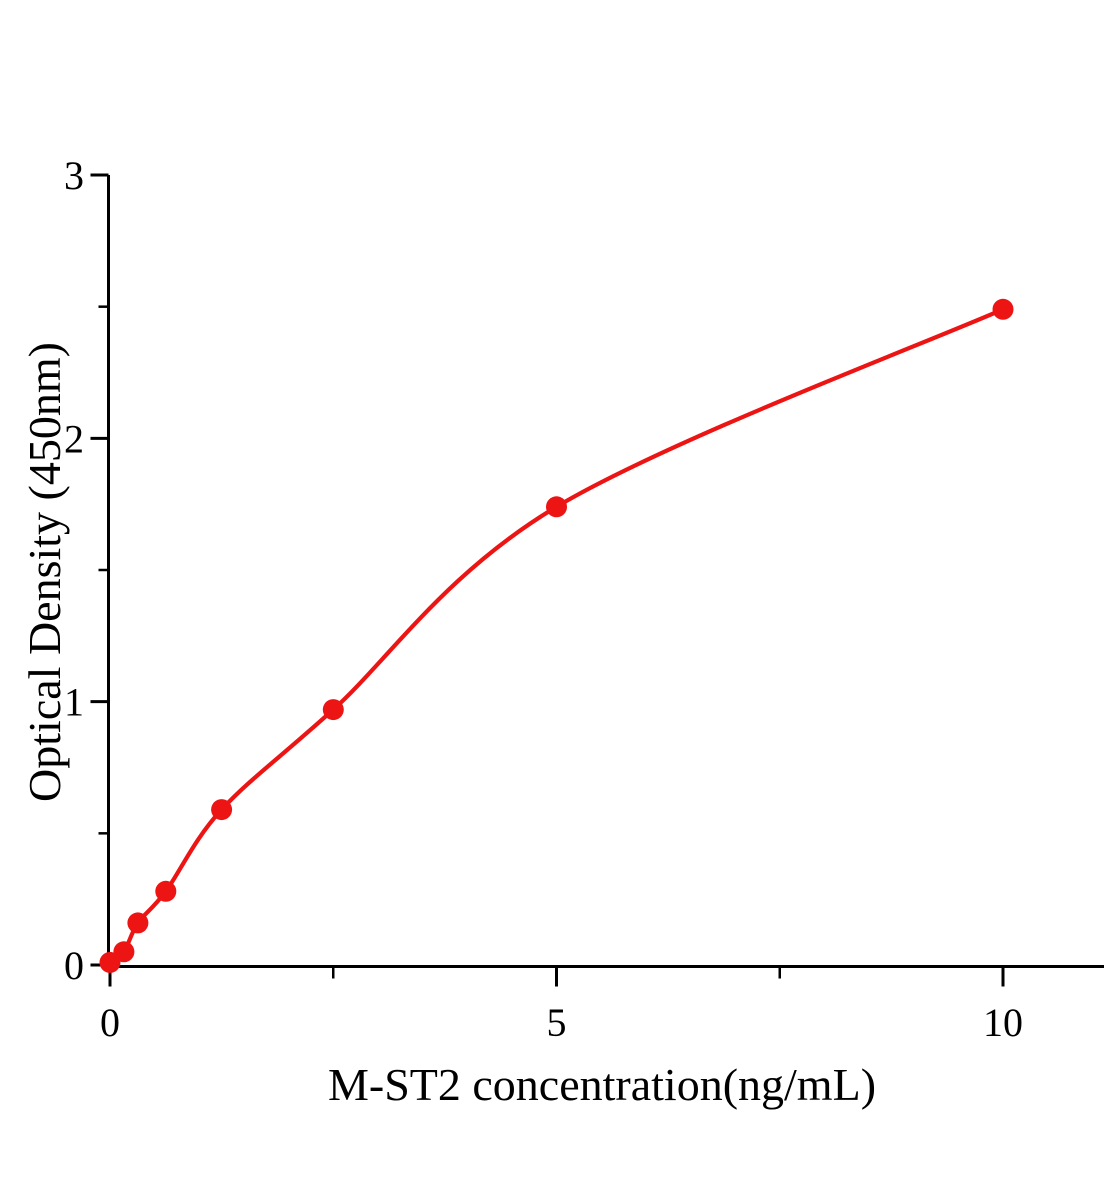 The image size is (1104, 1200). Describe the element at coordinates (74, 175) in the screenshot. I see `y-tick-label: 3` at that location.